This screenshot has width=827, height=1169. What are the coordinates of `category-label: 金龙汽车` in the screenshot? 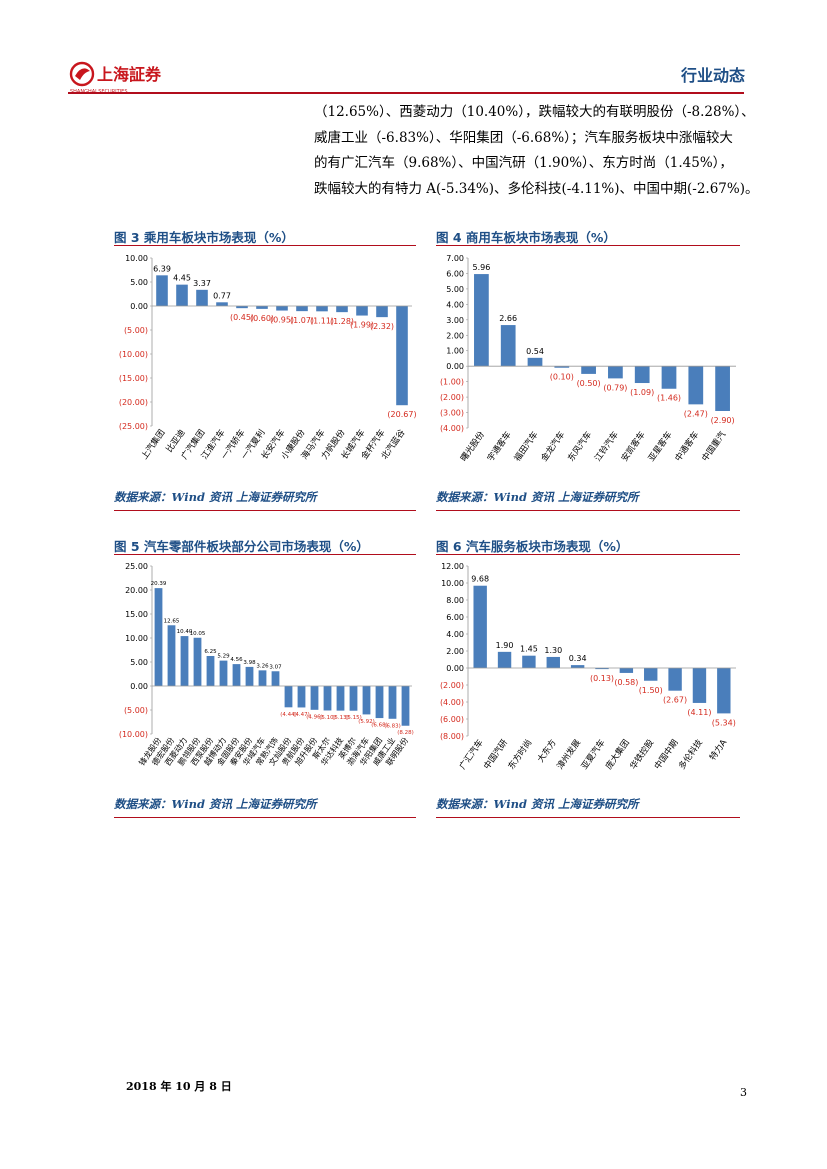 It's located at (553, 446).